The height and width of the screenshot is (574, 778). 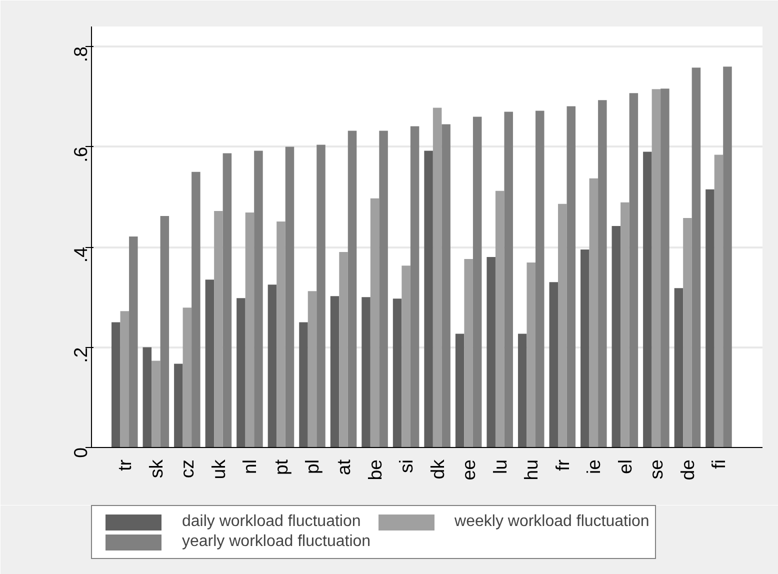 What do you see at coordinates (80, 54) in the screenshot?
I see `y-tick-label: .8` at bounding box center [80, 54].